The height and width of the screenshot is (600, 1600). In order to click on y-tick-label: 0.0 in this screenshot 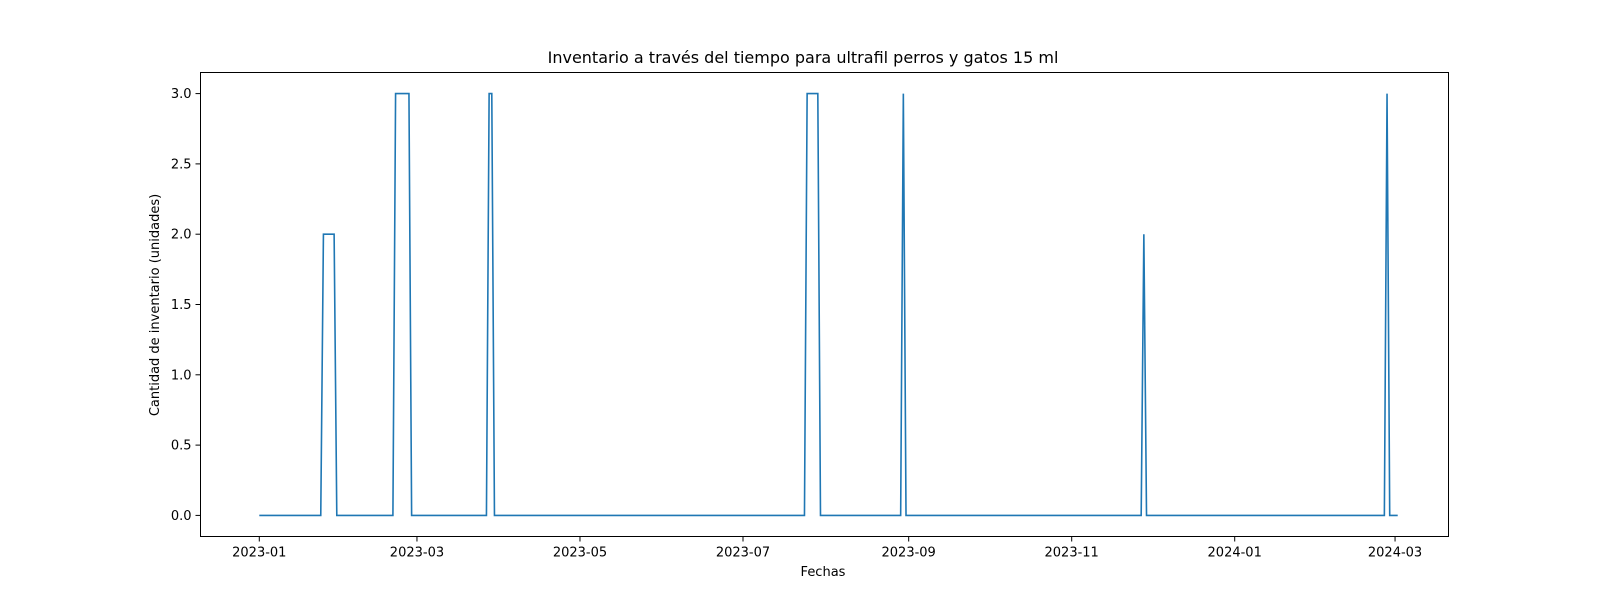, I will do `click(181, 516)`.